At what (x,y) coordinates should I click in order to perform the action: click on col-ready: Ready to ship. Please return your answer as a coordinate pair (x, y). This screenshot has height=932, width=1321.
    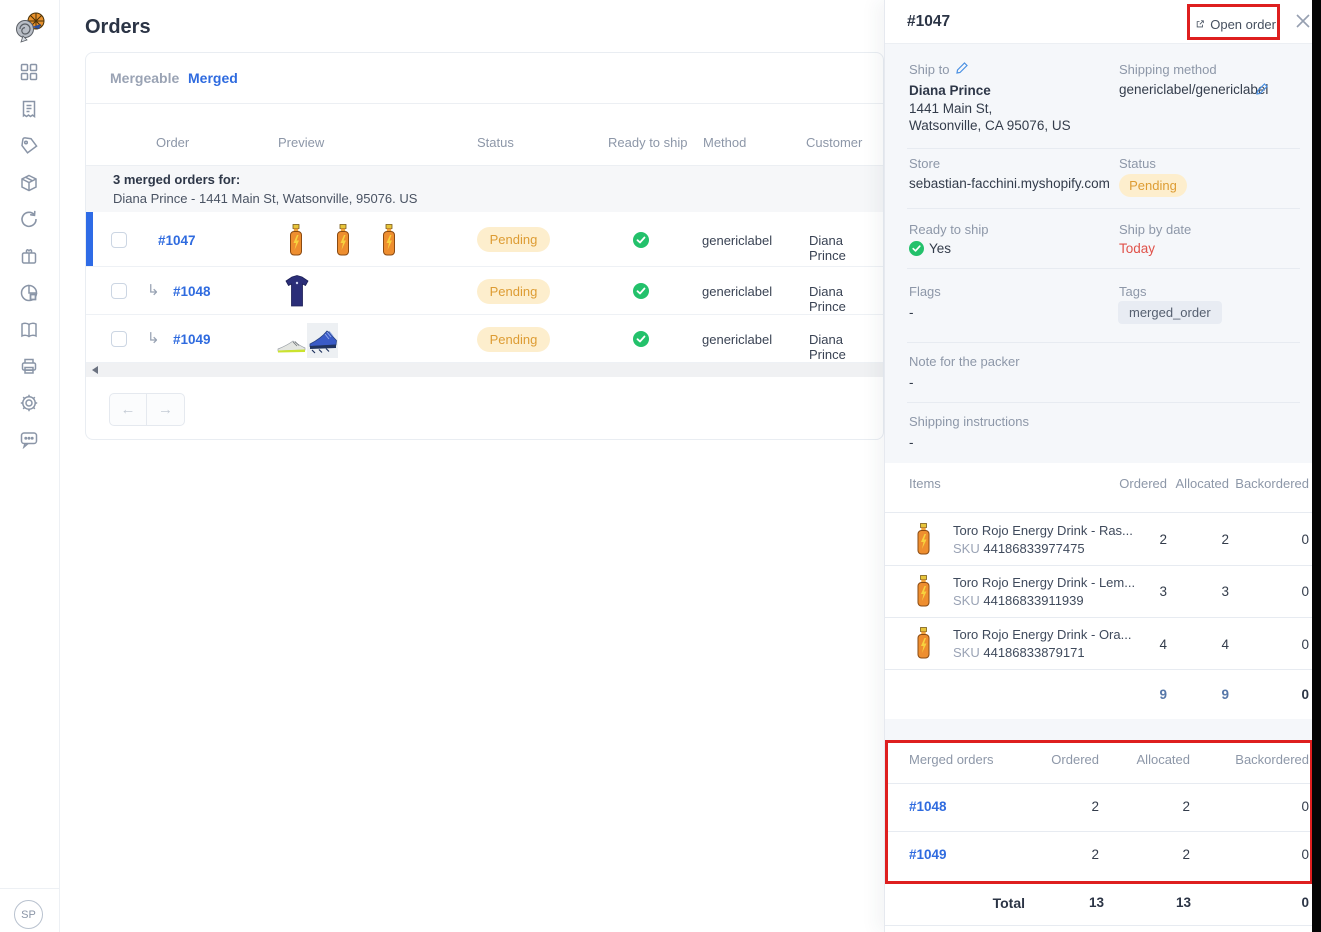
    Looking at the image, I should click on (648, 142).